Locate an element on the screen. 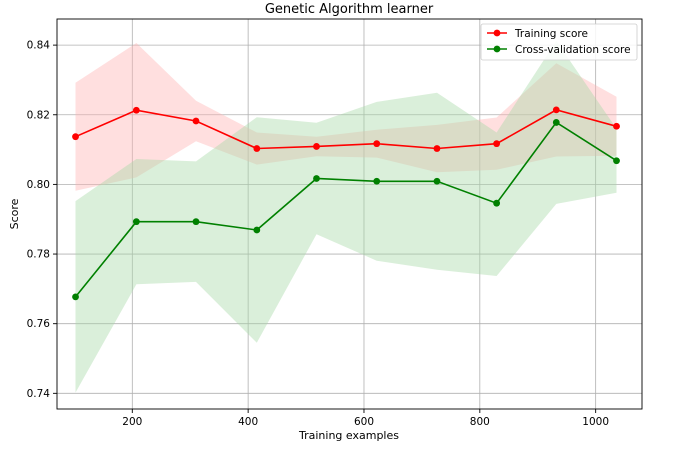 The image size is (682, 464). legend-cross-validation-score-label: Cross-validation score is located at coordinates (573, 50).